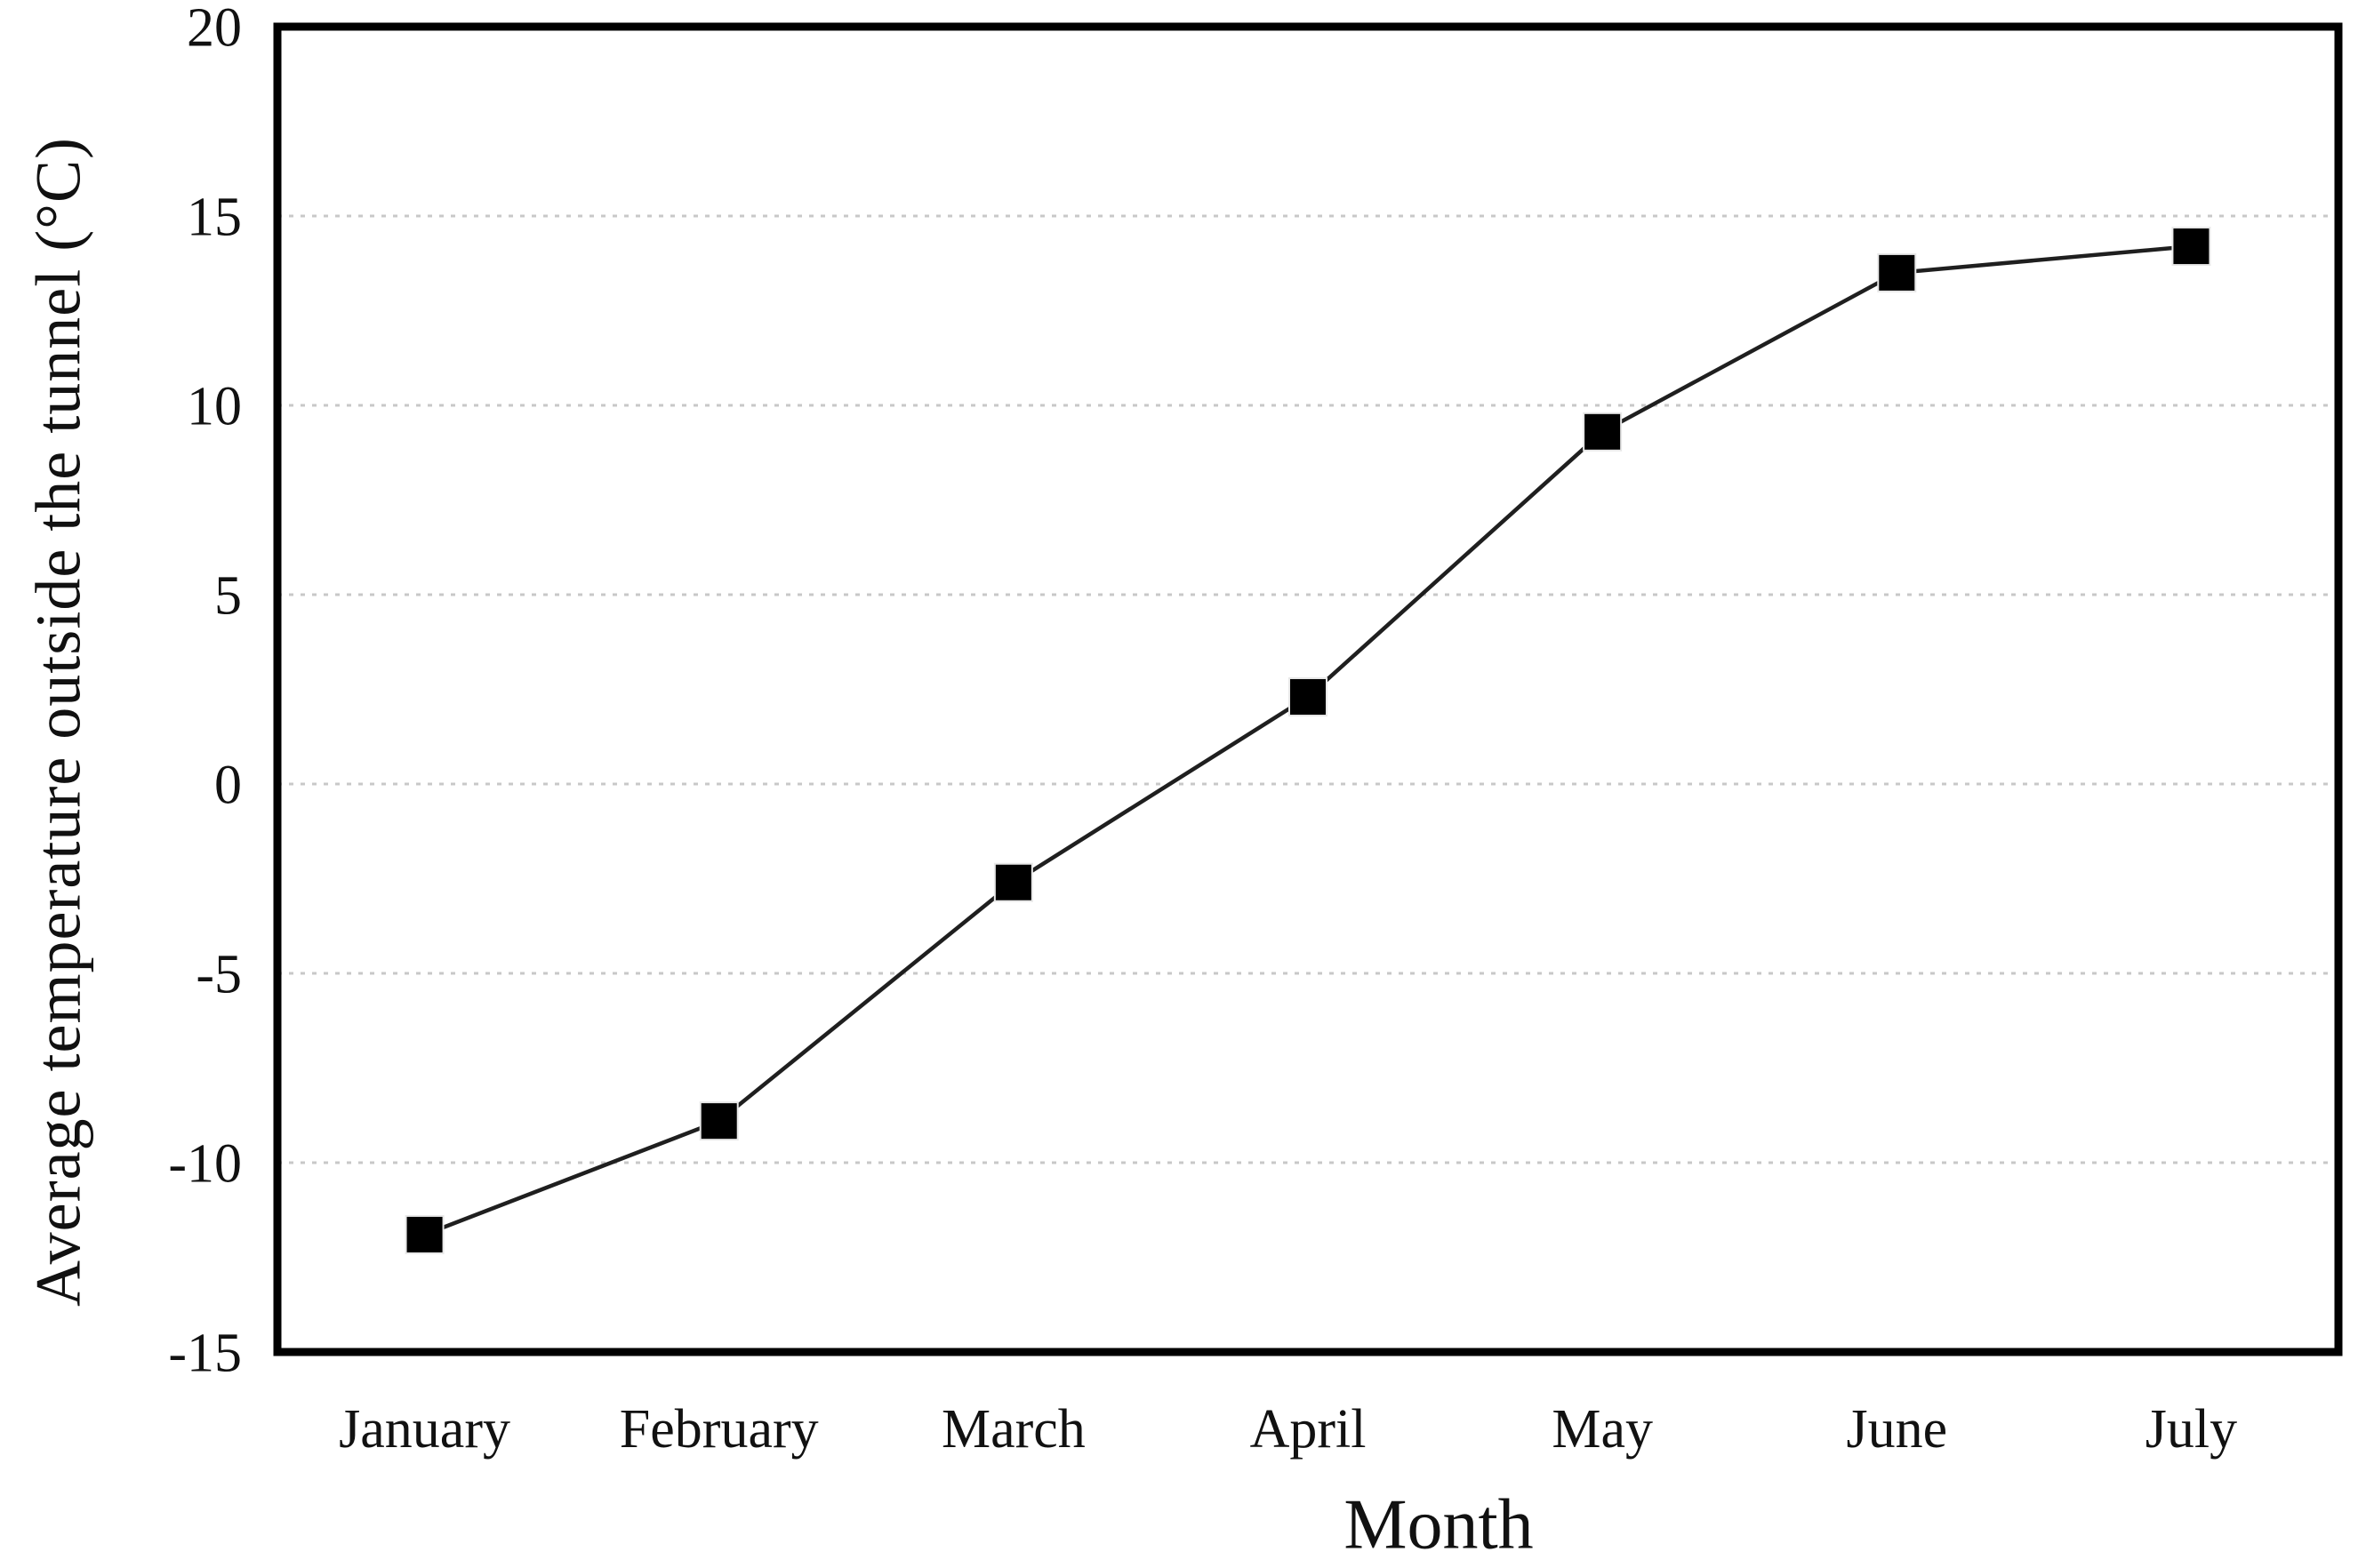 This screenshot has width=2358, height=1568. What do you see at coordinates (219, 975) in the screenshot?
I see `y-tick-label: -5` at bounding box center [219, 975].